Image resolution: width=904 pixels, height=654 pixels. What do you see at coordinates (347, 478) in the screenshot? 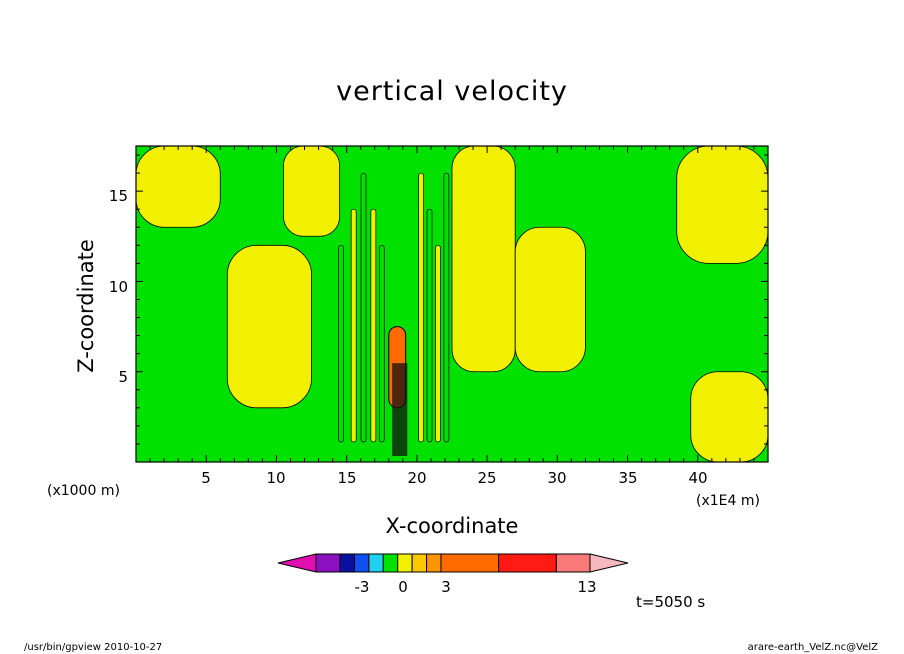
I see `x-tick-label-15: 15` at bounding box center [347, 478].